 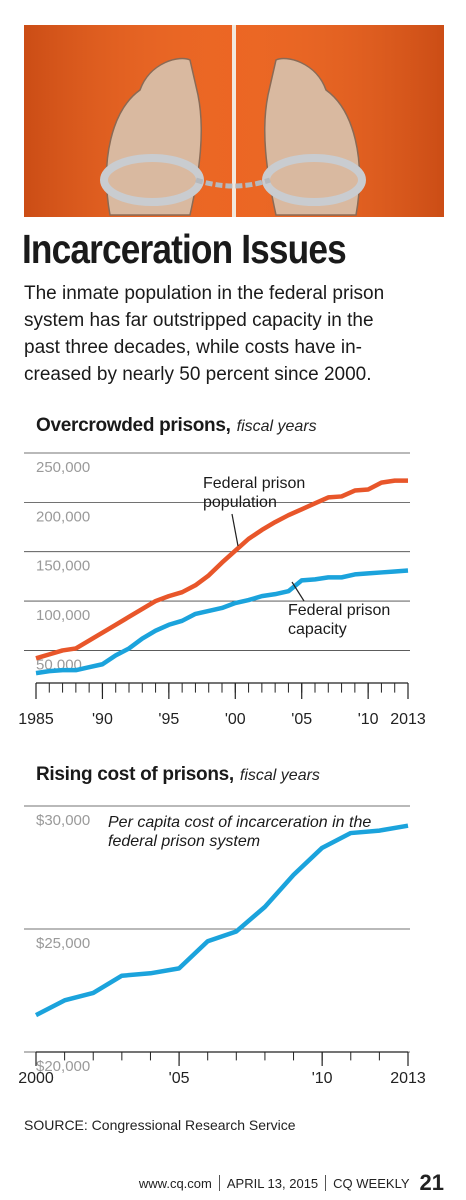 What do you see at coordinates (312, 136) in the screenshot?
I see `right-hand` at bounding box center [312, 136].